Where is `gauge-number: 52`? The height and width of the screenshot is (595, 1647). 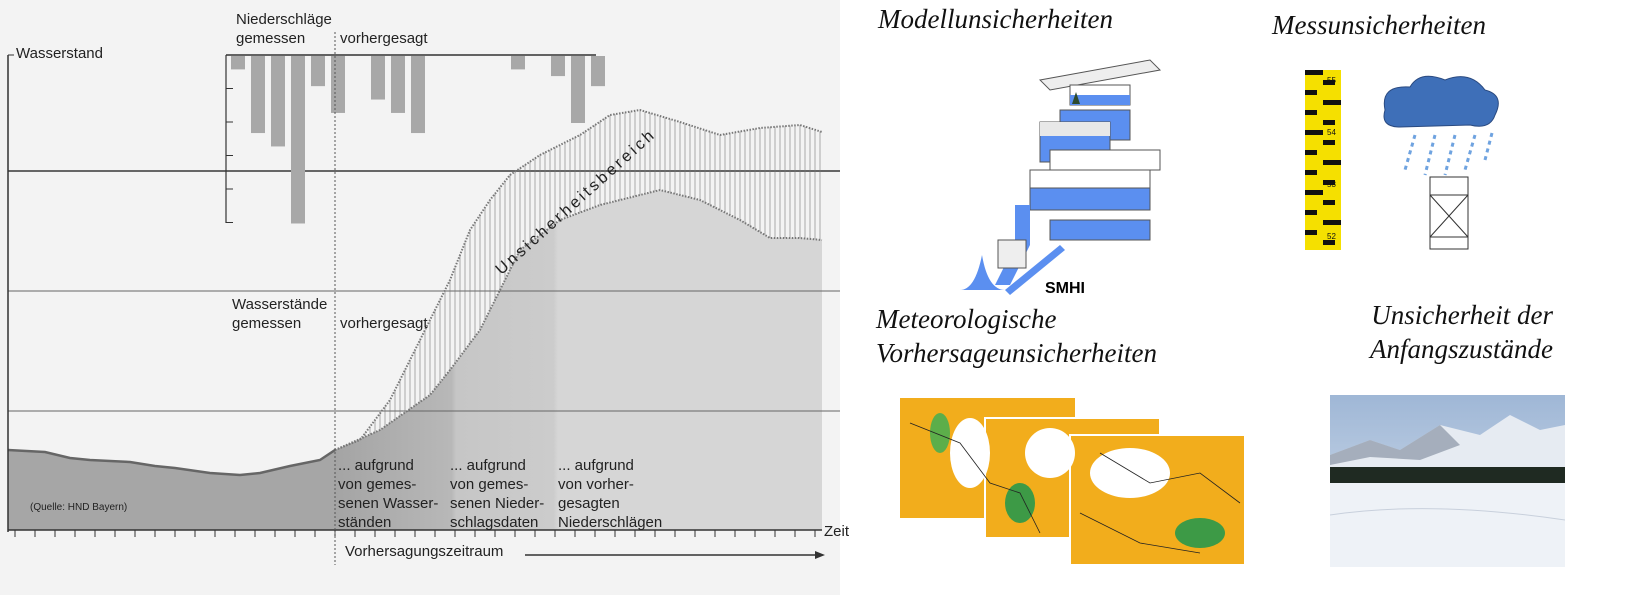 gauge-number: 52 is located at coordinates (1331, 236).